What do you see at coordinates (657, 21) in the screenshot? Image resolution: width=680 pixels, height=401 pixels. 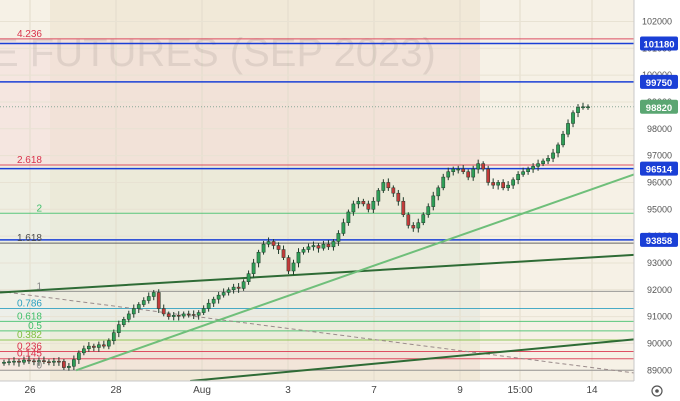 I see `price-tick-label: 102000` at bounding box center [657, 21].